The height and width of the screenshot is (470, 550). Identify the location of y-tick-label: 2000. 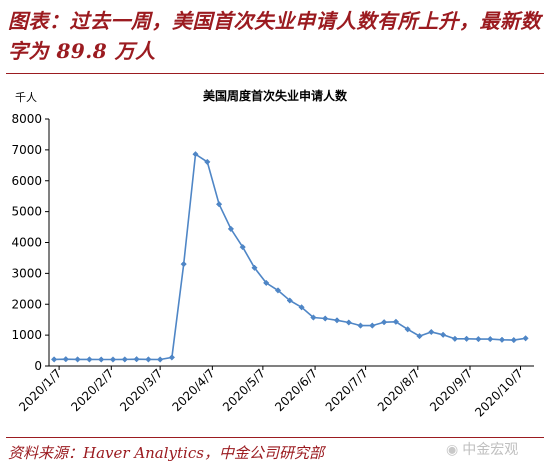
(26, 304).